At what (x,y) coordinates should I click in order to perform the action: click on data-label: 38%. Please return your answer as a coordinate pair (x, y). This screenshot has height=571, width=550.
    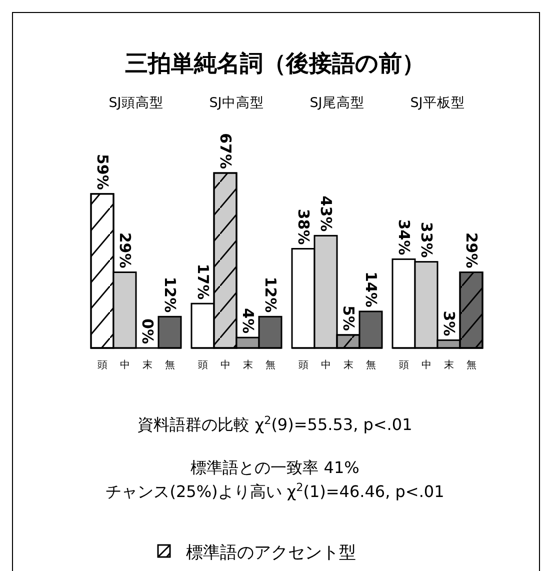
    Looking at the image, I should click on (303, 226).